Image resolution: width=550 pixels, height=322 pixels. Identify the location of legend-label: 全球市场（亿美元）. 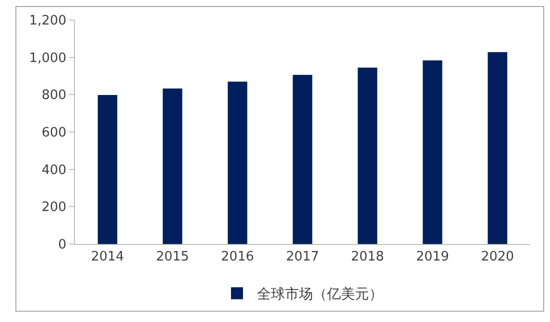
(320, 294).